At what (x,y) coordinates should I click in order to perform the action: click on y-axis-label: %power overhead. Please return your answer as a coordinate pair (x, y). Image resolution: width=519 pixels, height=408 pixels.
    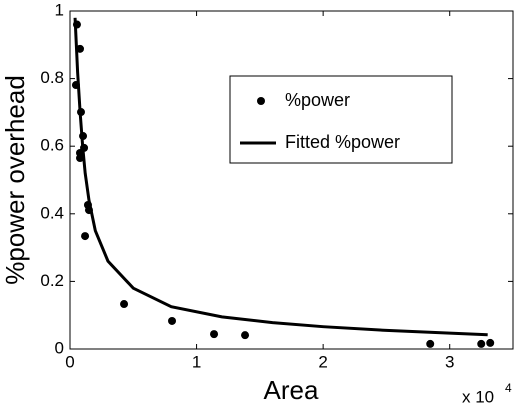
    Looking at the image, I should click on (15, 180).